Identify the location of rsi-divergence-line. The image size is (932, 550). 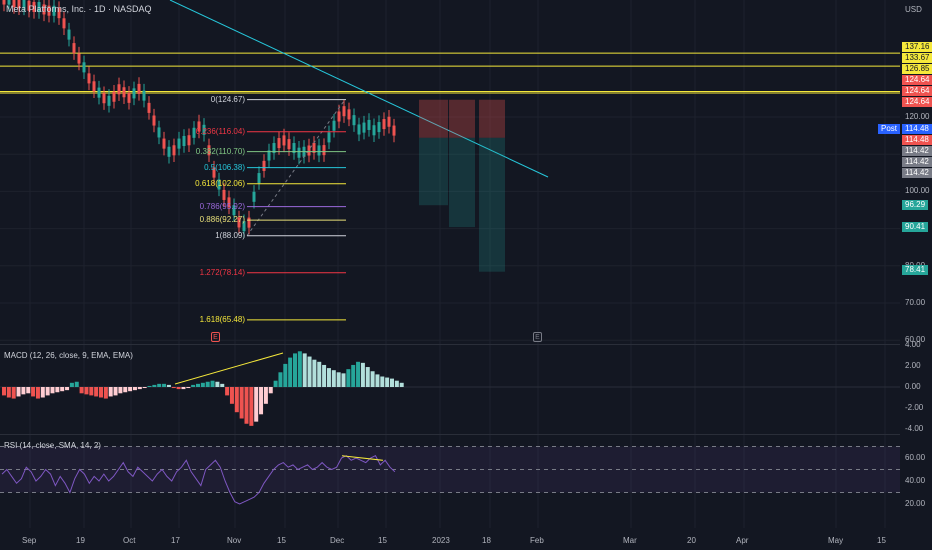
(362, 458).